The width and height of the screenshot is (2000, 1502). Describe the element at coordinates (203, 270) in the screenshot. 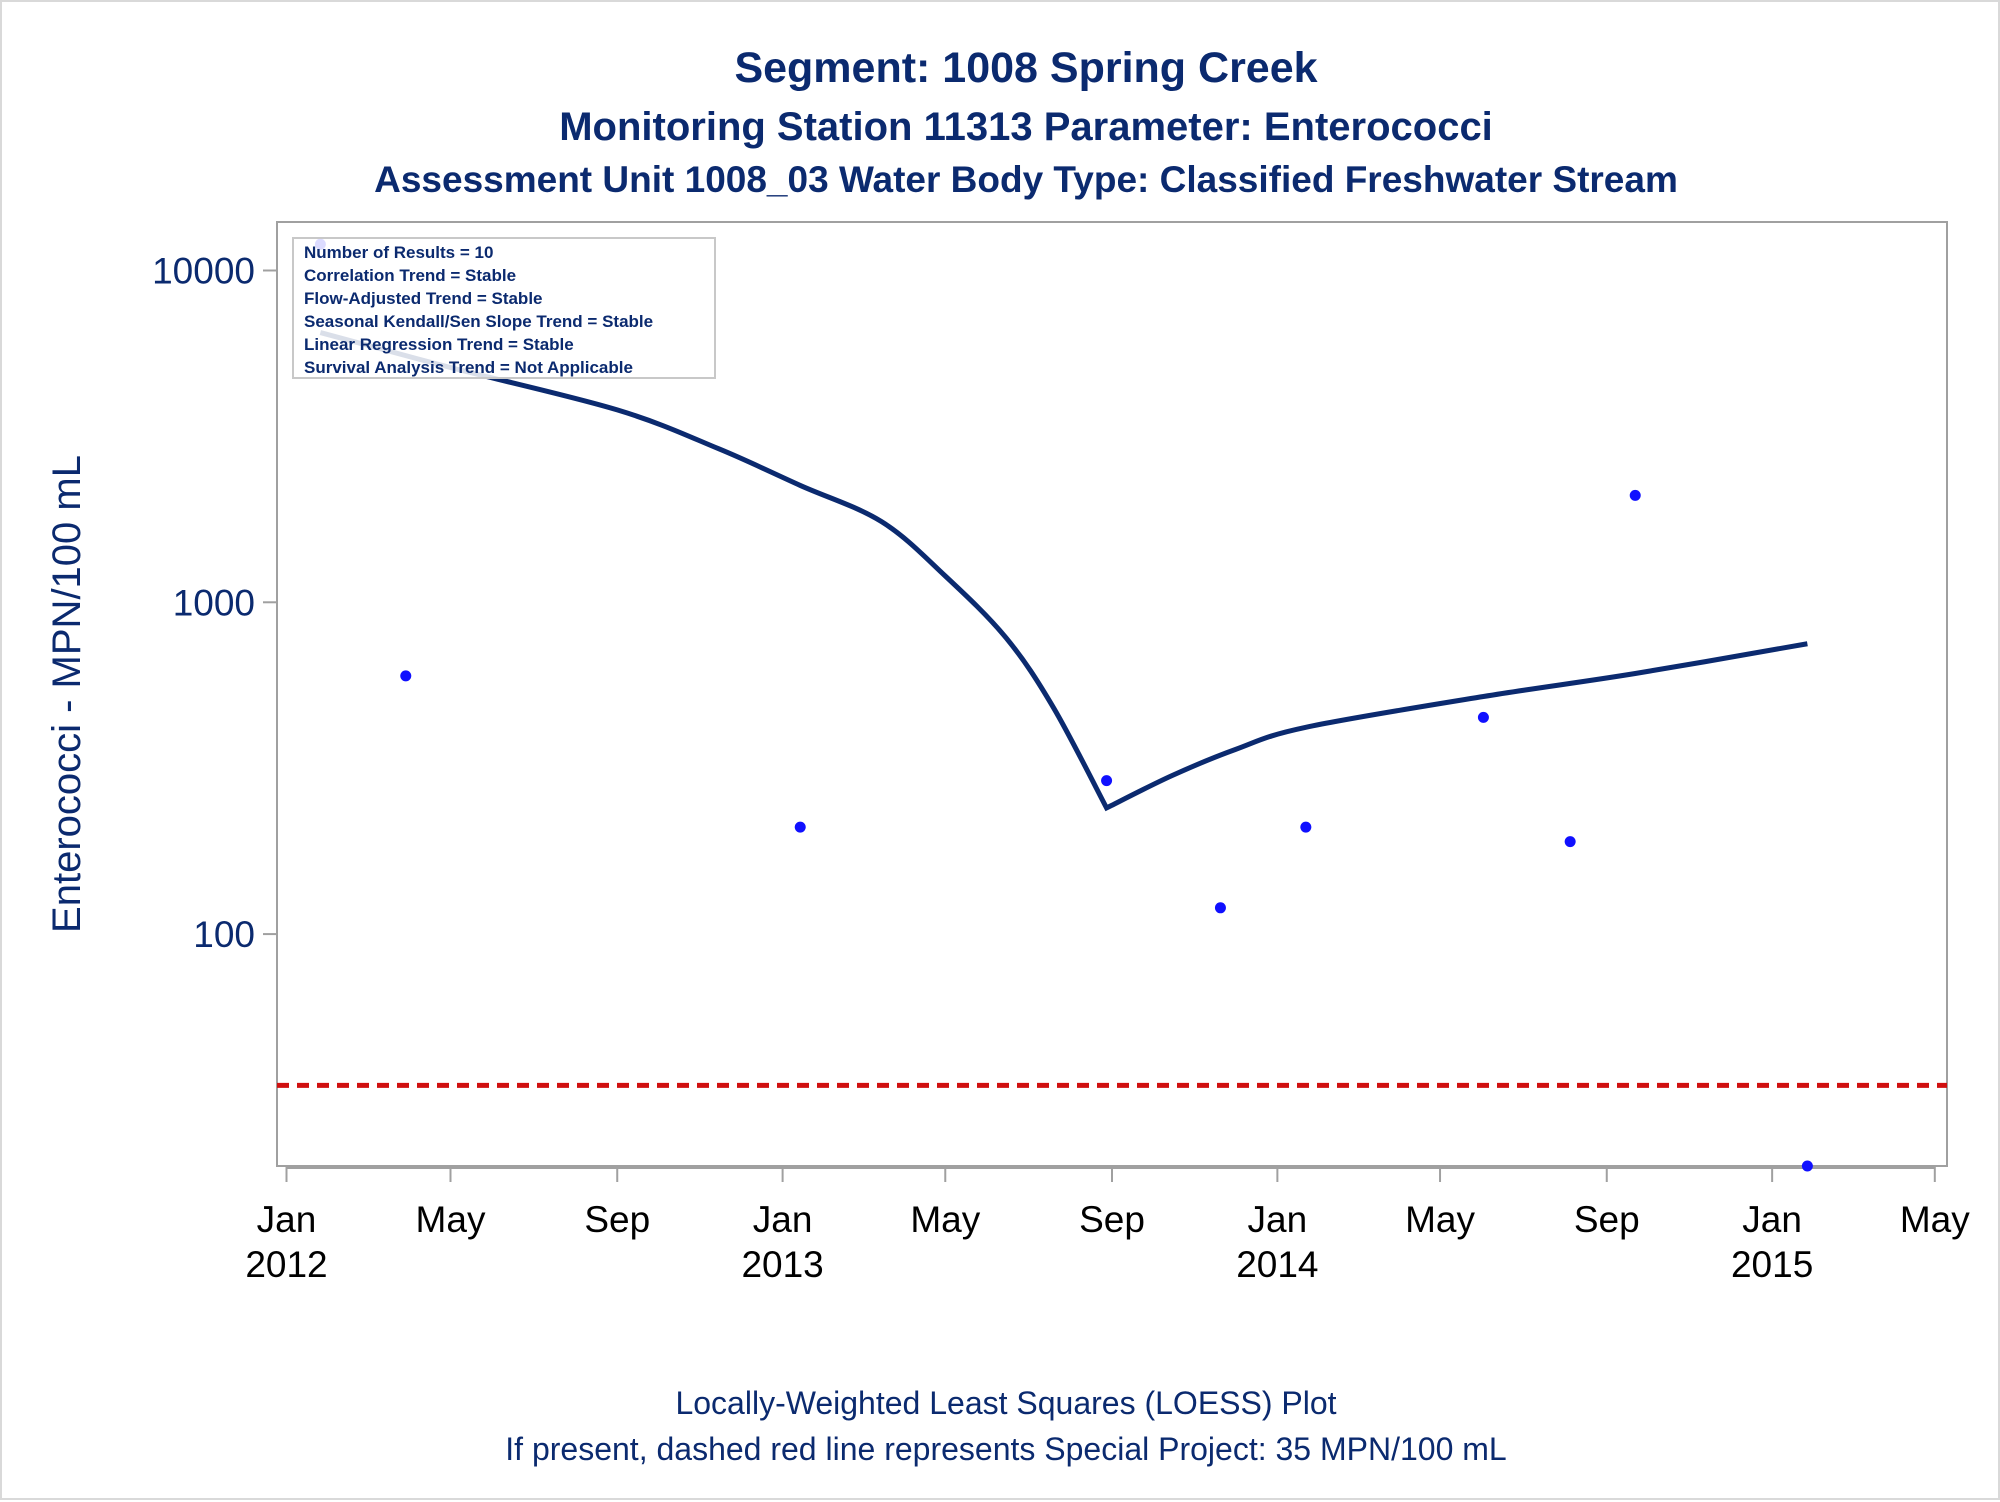

I see `y-tick-label: 10000` at that location.